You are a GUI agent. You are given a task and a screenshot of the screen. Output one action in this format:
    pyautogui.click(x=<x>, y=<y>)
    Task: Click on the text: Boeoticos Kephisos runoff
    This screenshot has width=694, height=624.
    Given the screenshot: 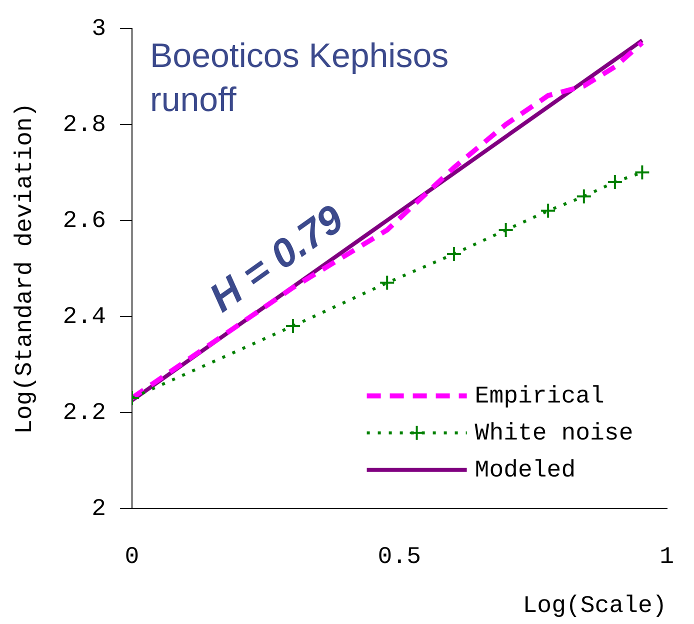 What is the action you would take?
    pyautogui.click(x=299, y=77)
    